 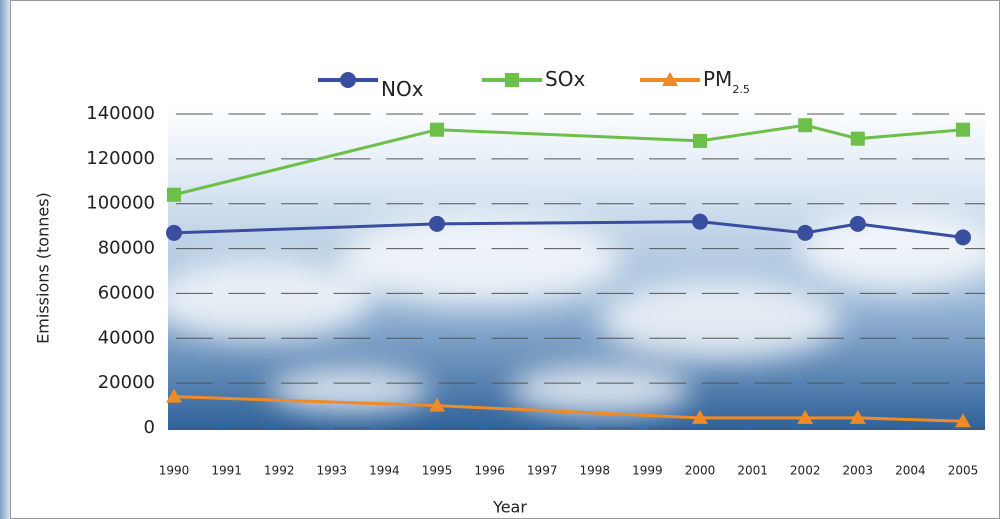 What do you see at coordinates (565, 79) in the screenshot?
I see `legend-label: SOx` at bounding box center [565, 79].